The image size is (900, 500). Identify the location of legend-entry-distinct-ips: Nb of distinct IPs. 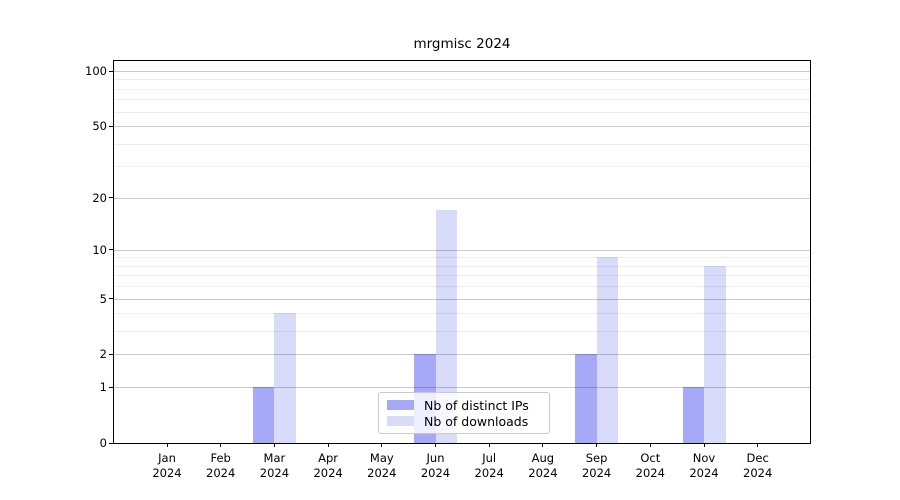
(464, 405).